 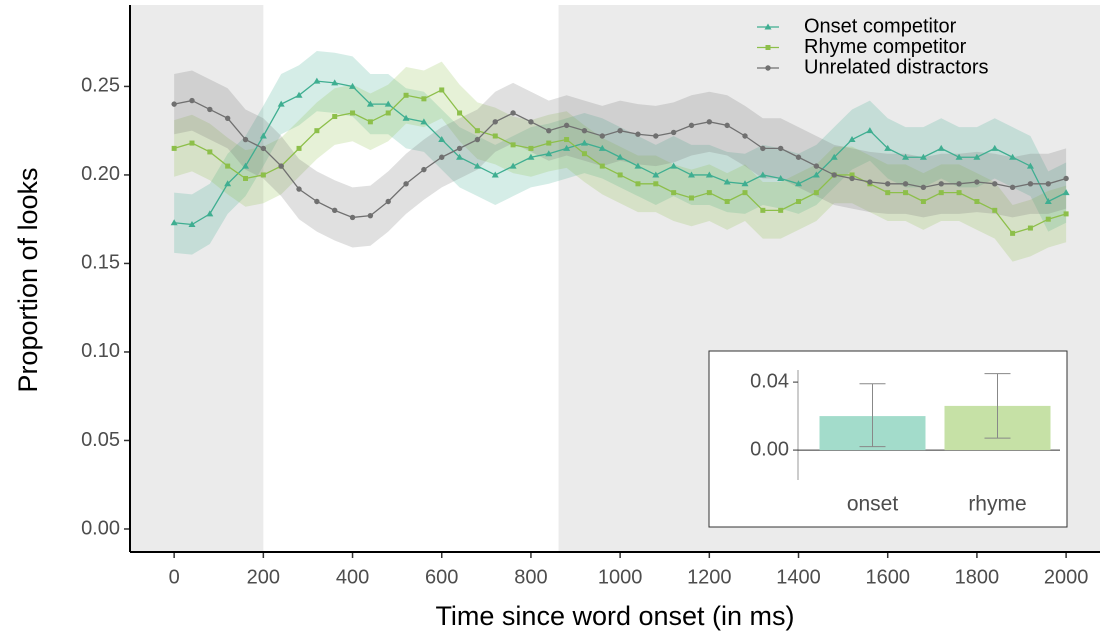 What do you see at coordinates (197, 278) in the screenshot?
I see `shaded-region` at bounding box center [197, 278].